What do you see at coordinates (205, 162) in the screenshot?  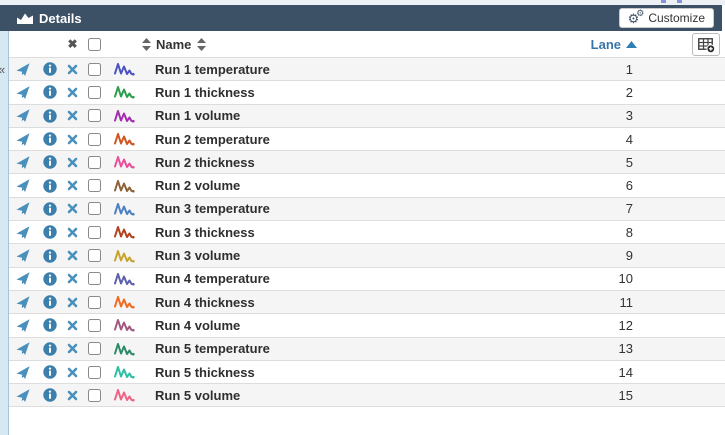 I see `row-name: Run 2 thickness` at bounding box center [205, 162].